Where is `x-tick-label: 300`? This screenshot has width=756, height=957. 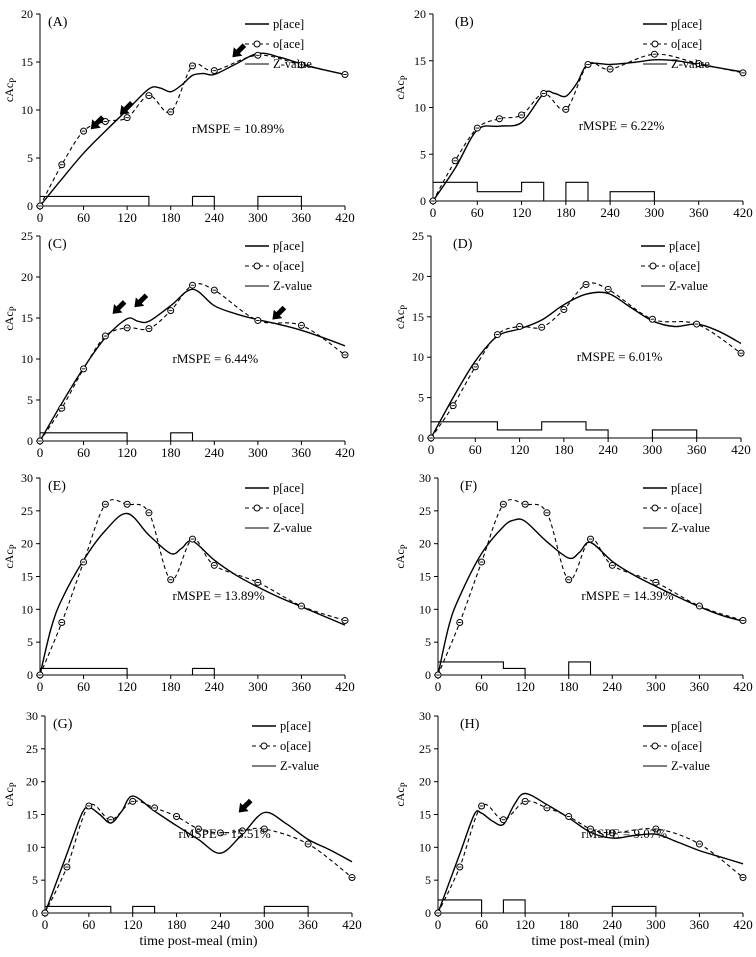
x-tick-label: 300 is located at coordinates (258, 217).